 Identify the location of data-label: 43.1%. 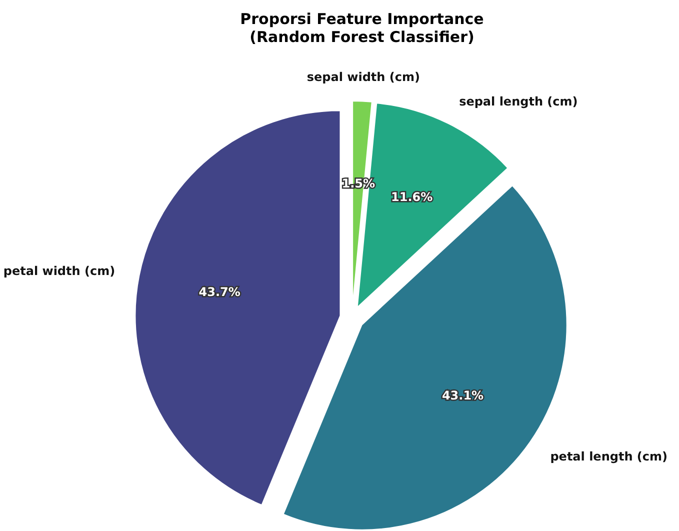
(463, 395).